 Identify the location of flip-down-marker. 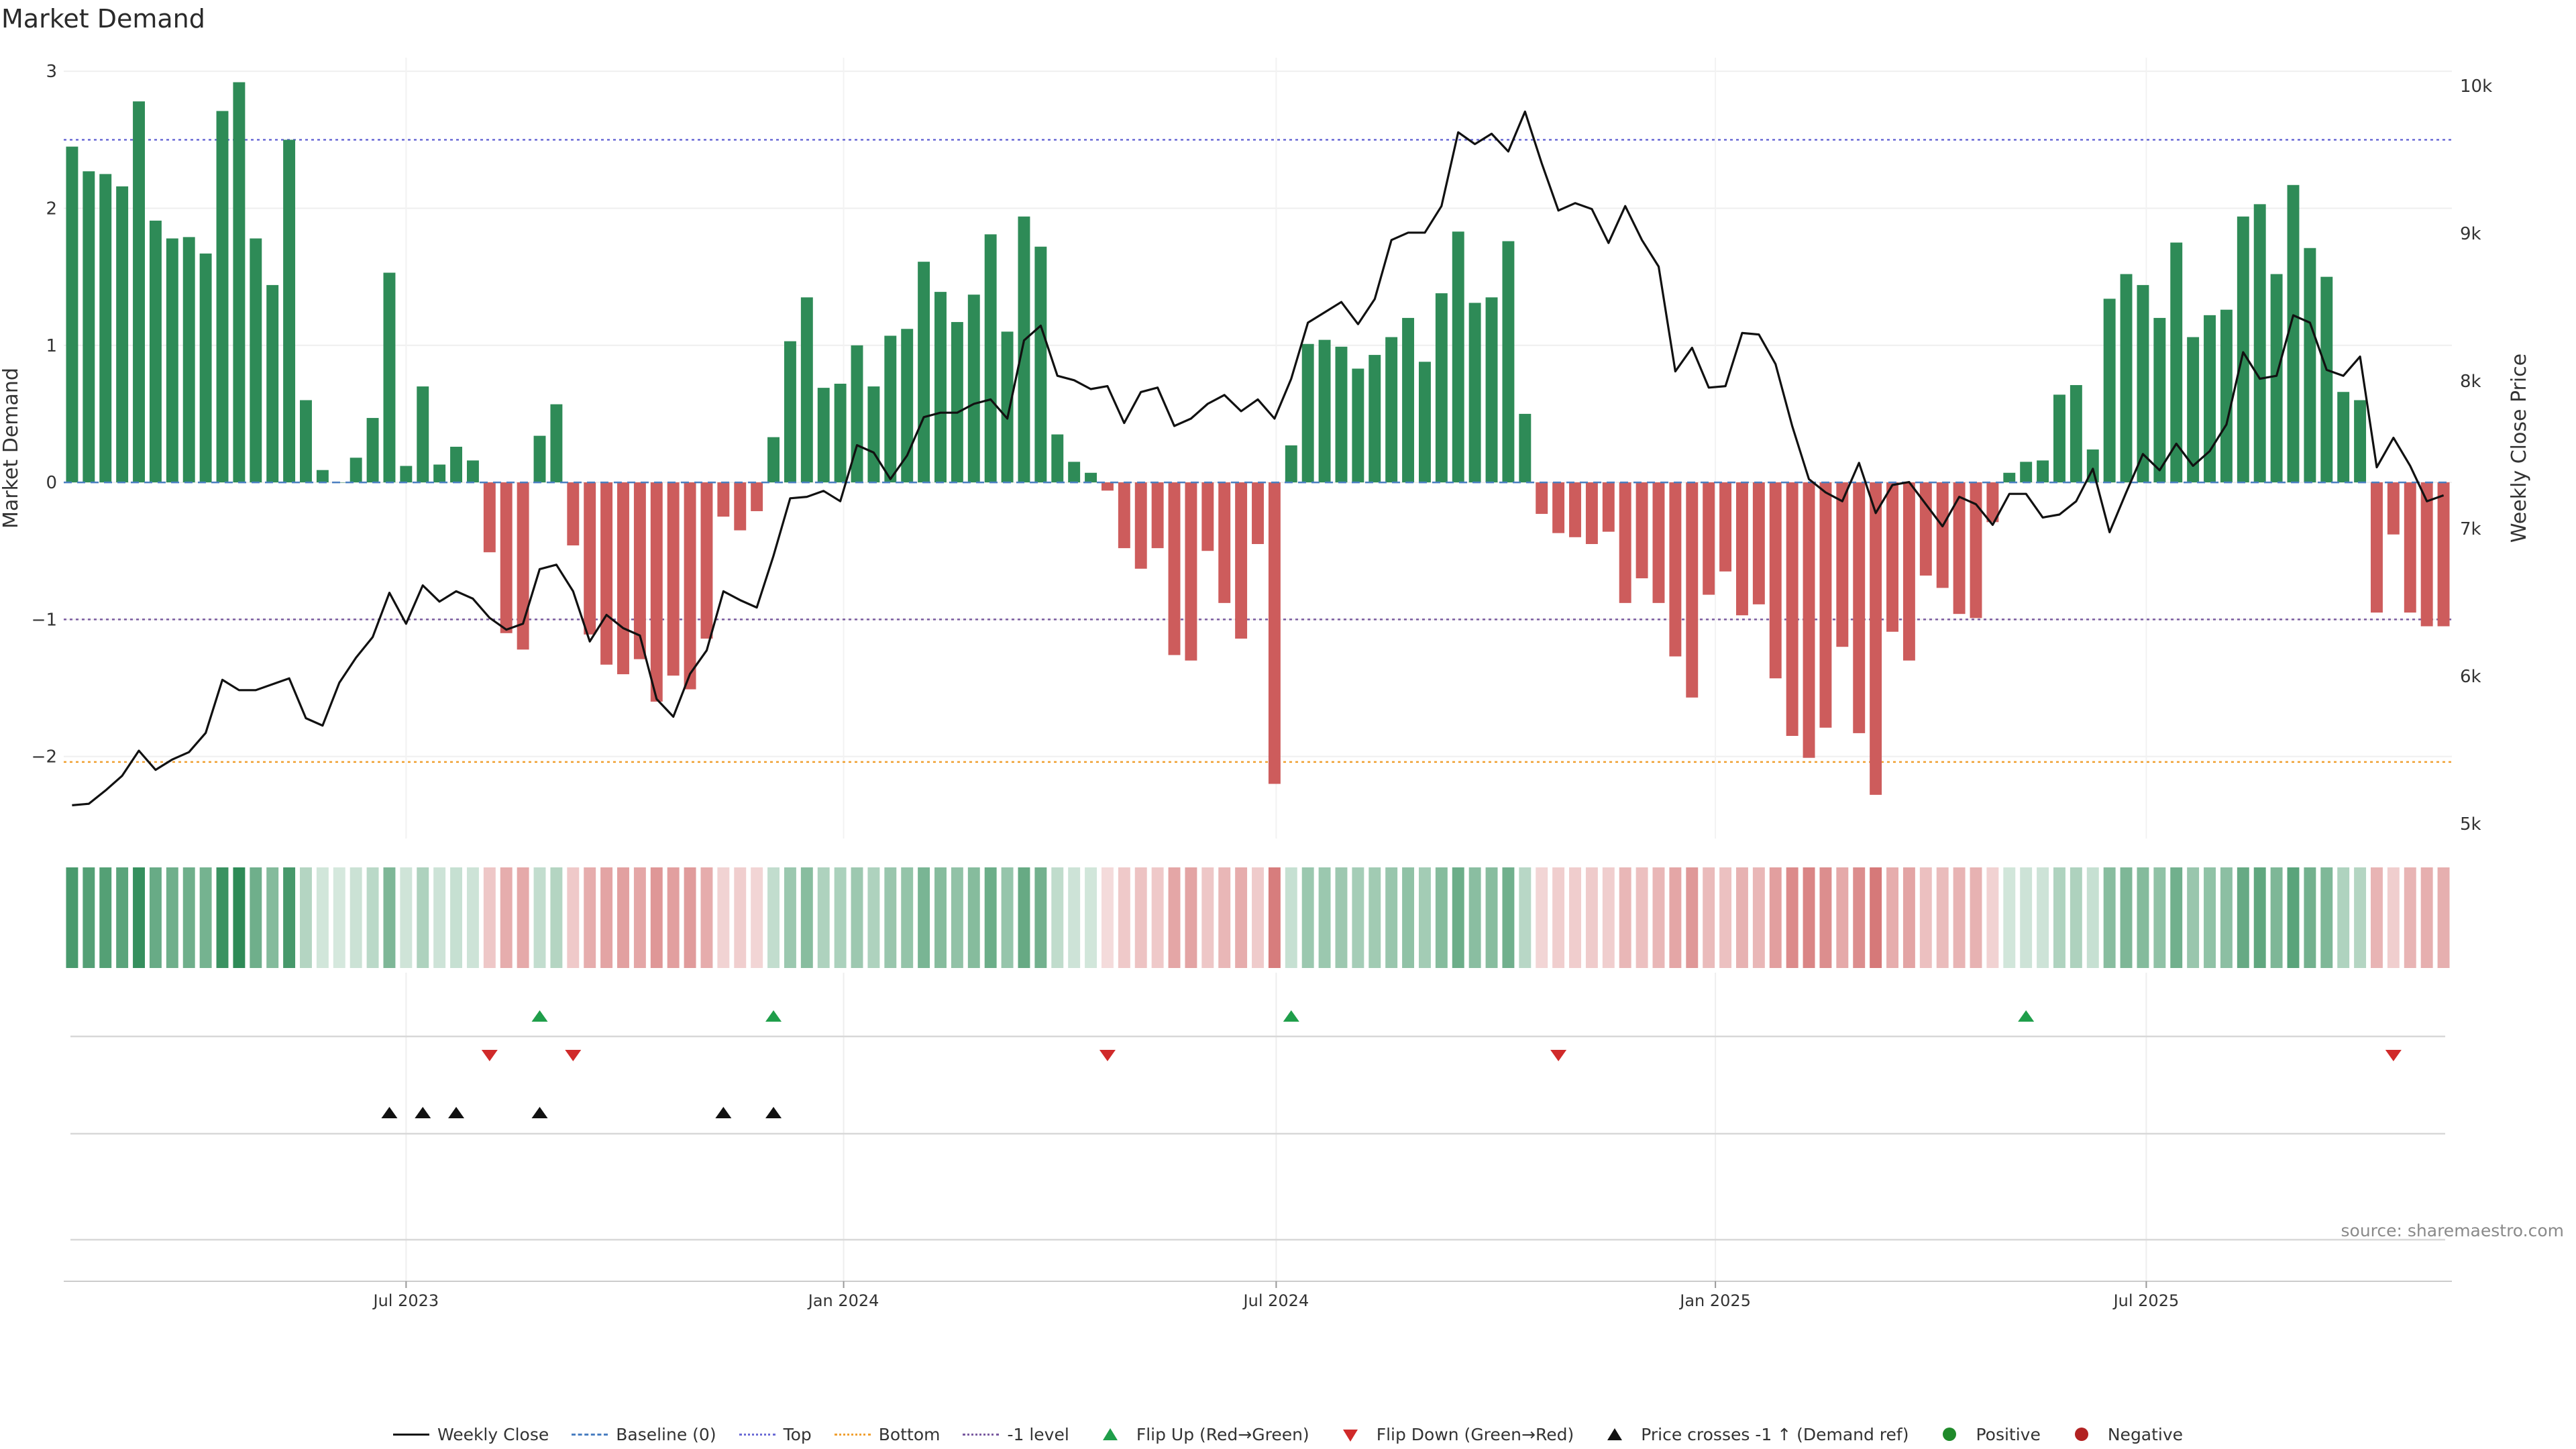
(1558, 1055).